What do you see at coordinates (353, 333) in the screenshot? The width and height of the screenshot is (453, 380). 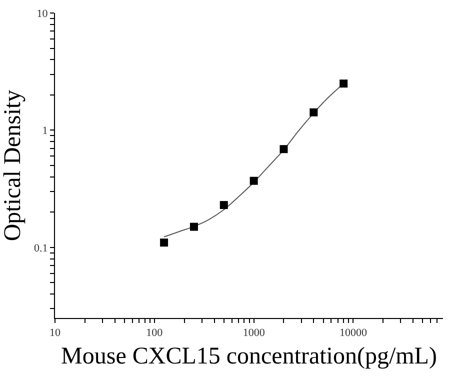 I see `x-tick-label: 10000` at bounding box center [353, 333].